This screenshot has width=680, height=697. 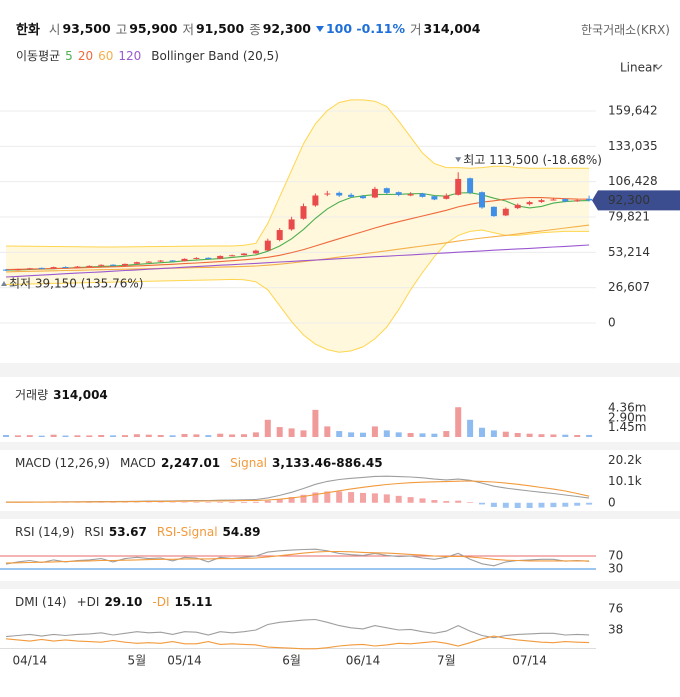 I want to click on legend-item: 60, so click(x=106, y=55).